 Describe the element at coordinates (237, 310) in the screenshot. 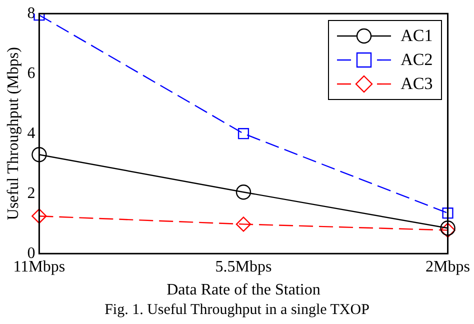

I see `caption: Fig. 1. Useful Throughput in a single TXOP` at that location.